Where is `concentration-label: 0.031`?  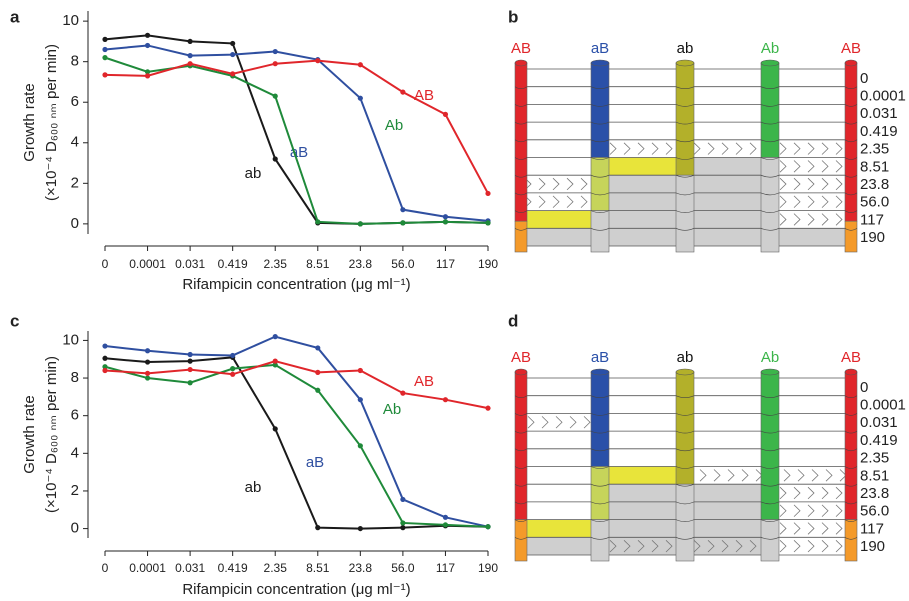 concentration-label: 0.031 is located at coordinates (879, 113).